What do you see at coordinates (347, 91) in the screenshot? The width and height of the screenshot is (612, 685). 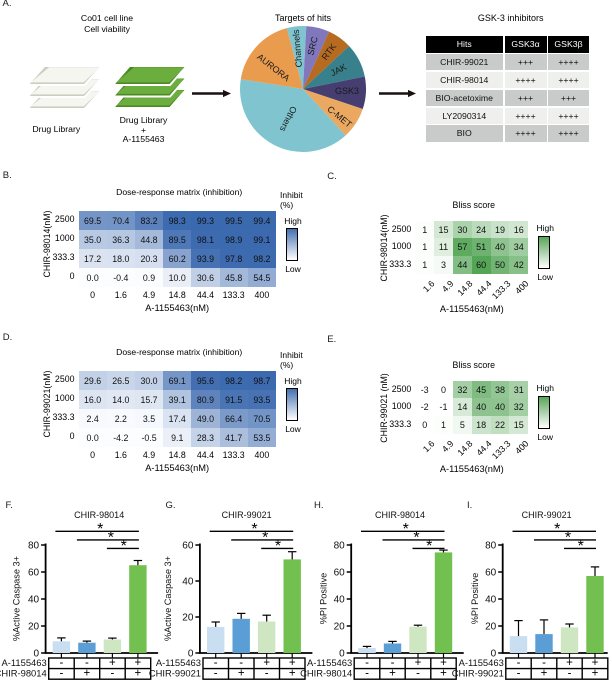 I see `svg-text: GSK3` at bounding box center [347, 91].